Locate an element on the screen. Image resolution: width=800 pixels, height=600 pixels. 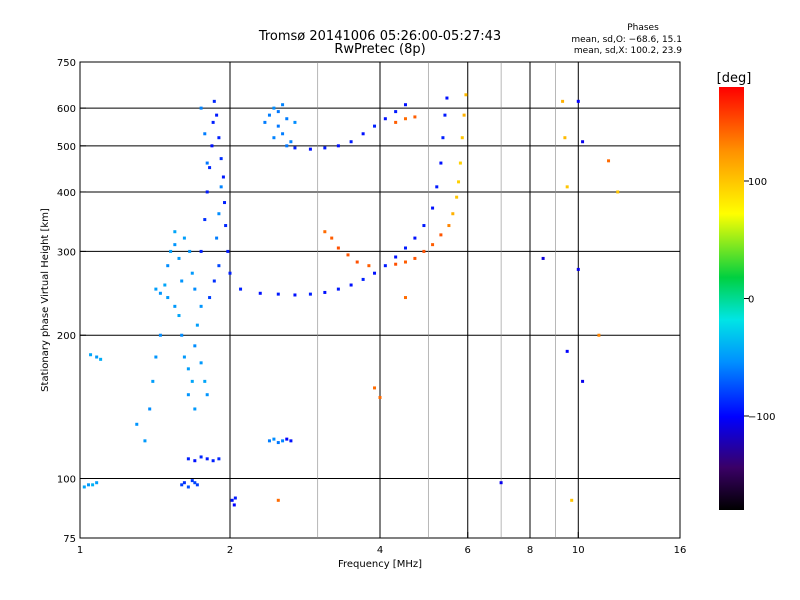
y-tick-label-3: 300 is located at coordinates (66, 252).